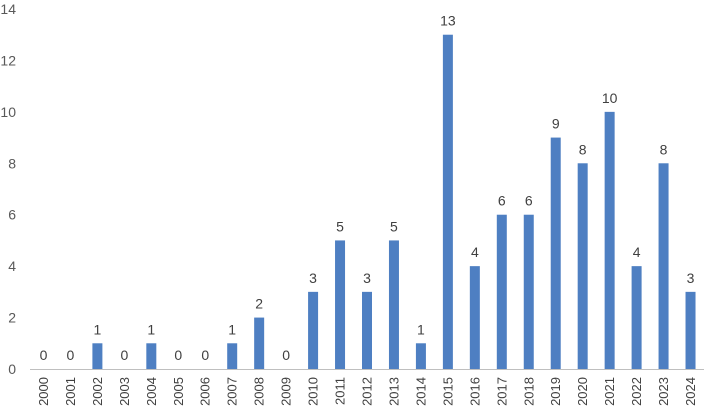 This screenshot has width=708, height=417. Describe the element at coordinates (205, 391) in the screenshot. I see `x-tick-label: 2006` at that location.